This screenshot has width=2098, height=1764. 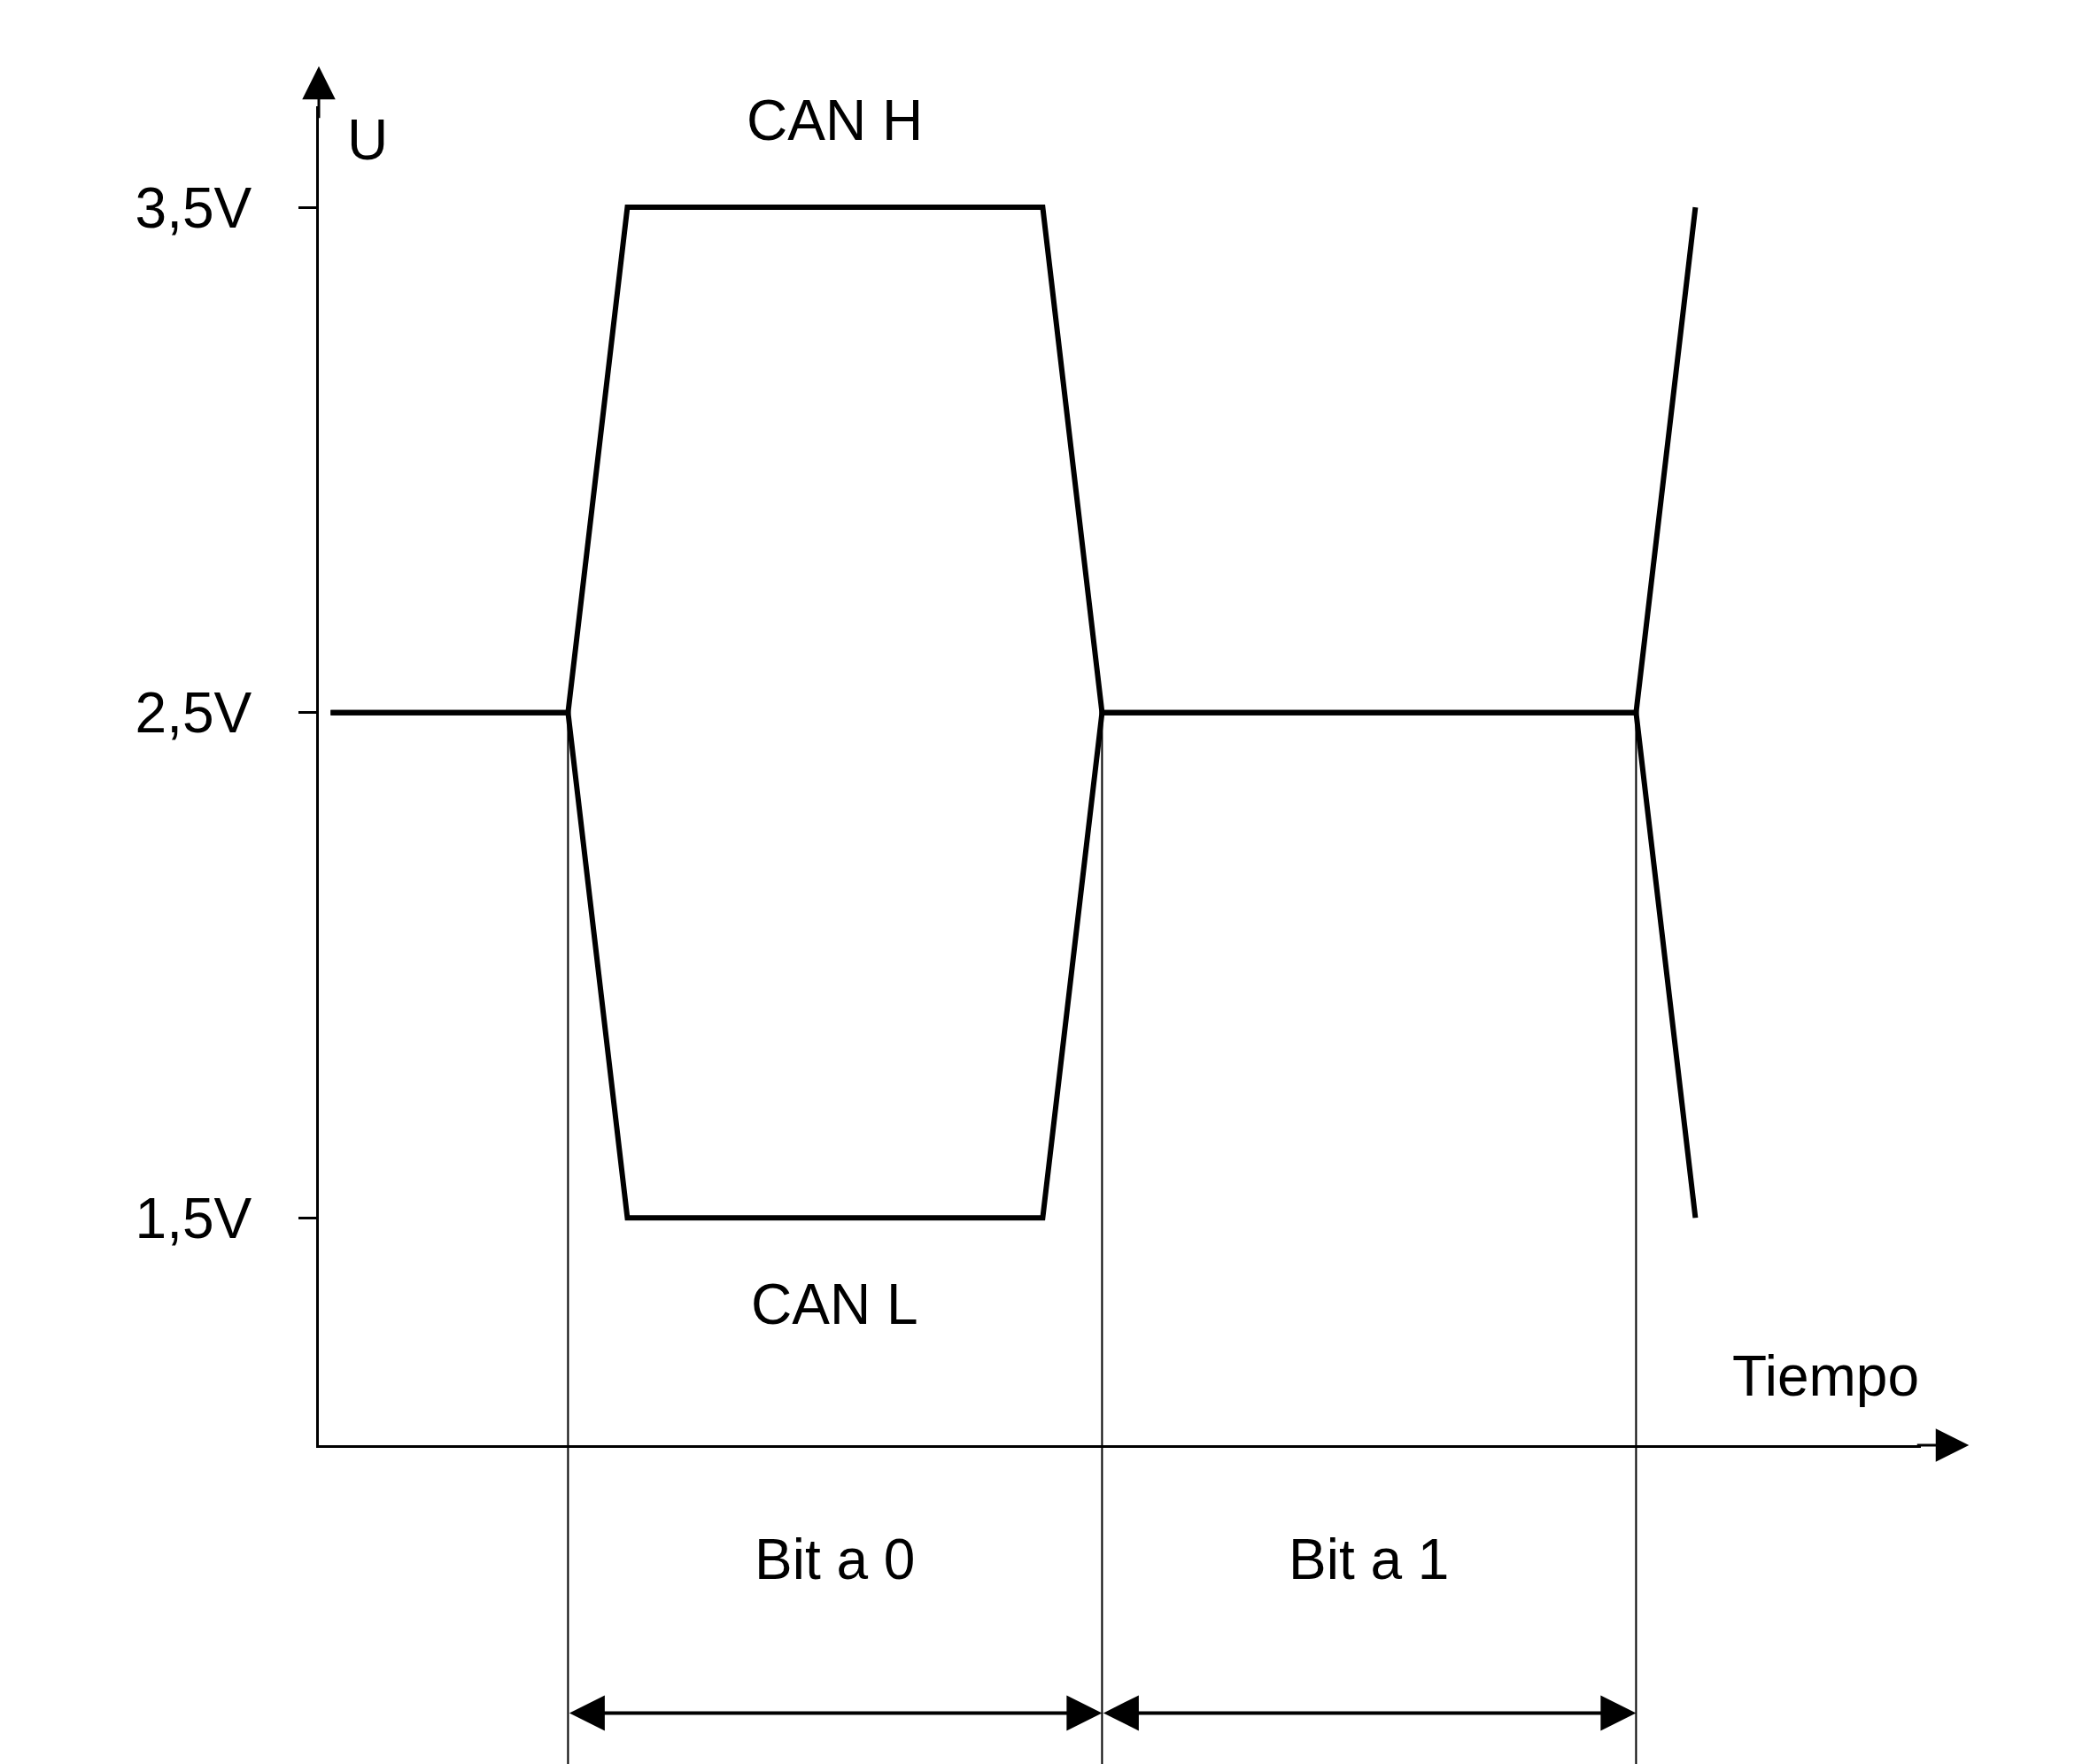 I want to click on series-label: CAN H, so click(x=836, y=120).